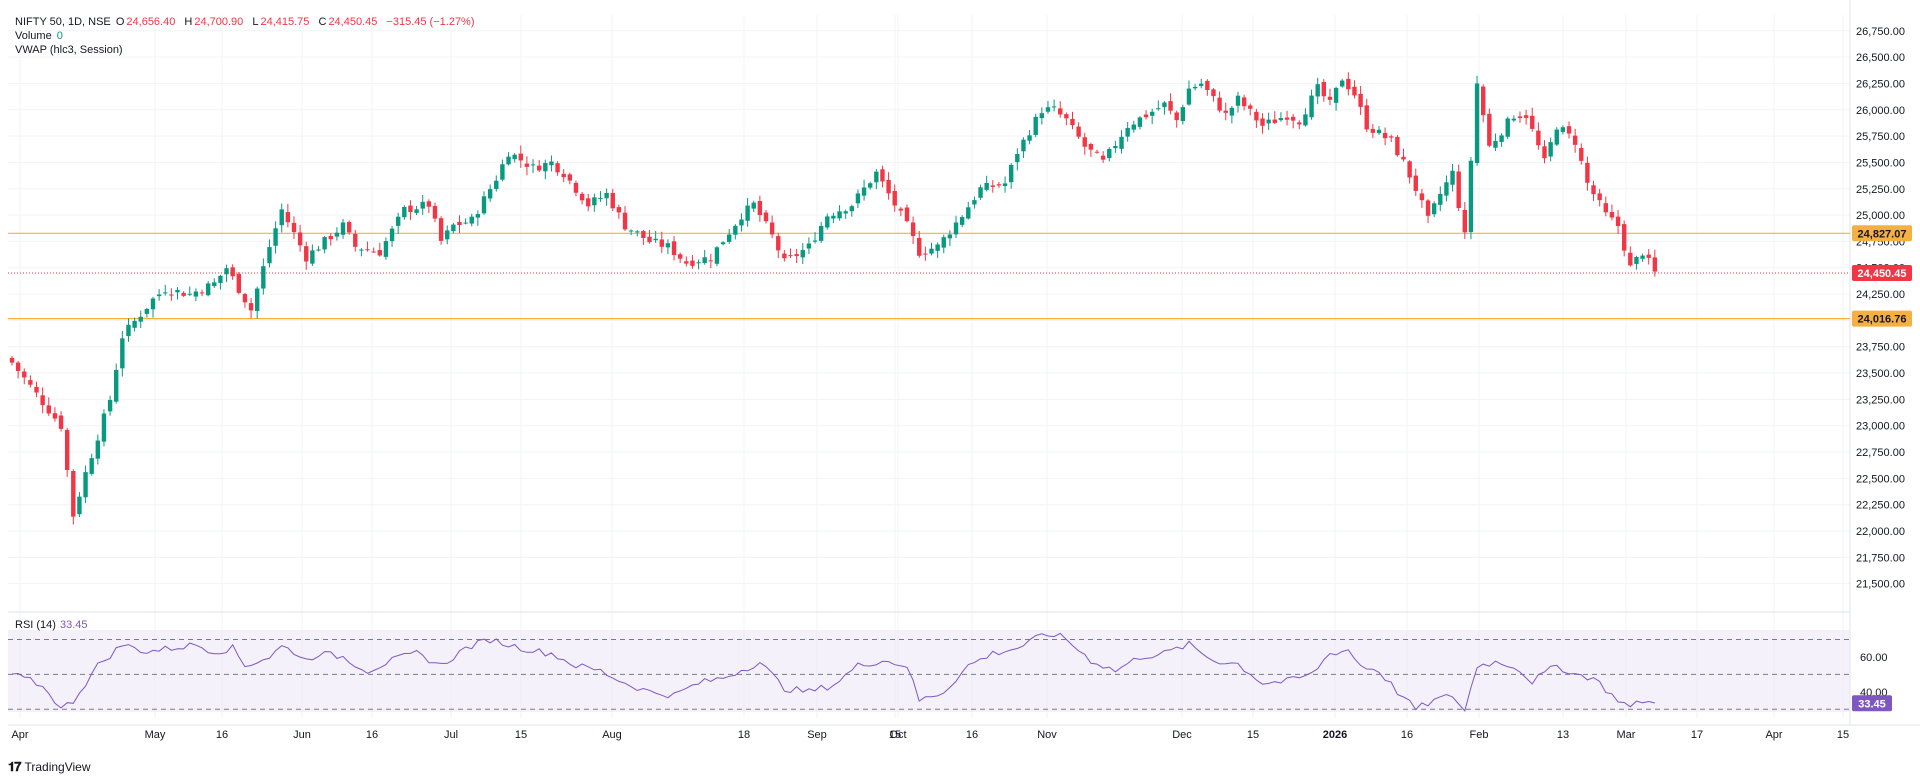 The image size is (1920, 781). Describe the element at coordinates (1880, 506) in the screenshot. I see `y-tick-label: 22,250.00` at that location.